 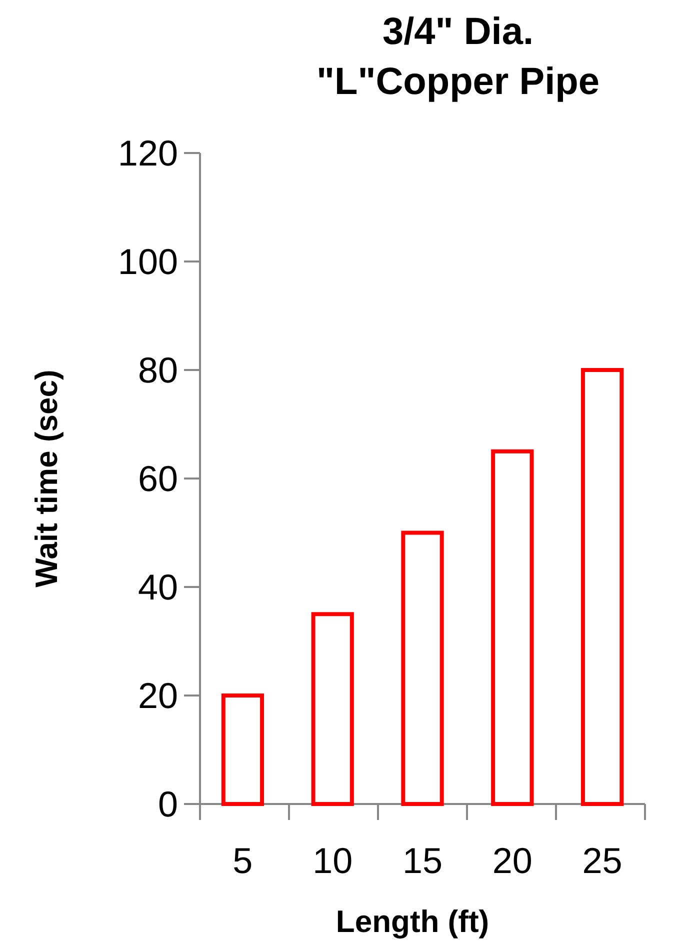 I want to click on y-tick-label: 20, so click(x=158, y=695).